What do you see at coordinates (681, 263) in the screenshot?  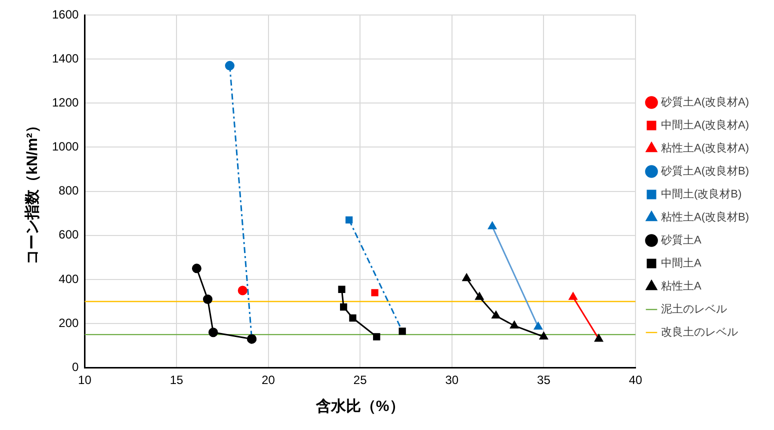 I see `legend-label: 中間土A` at bounding box center [681, 263].